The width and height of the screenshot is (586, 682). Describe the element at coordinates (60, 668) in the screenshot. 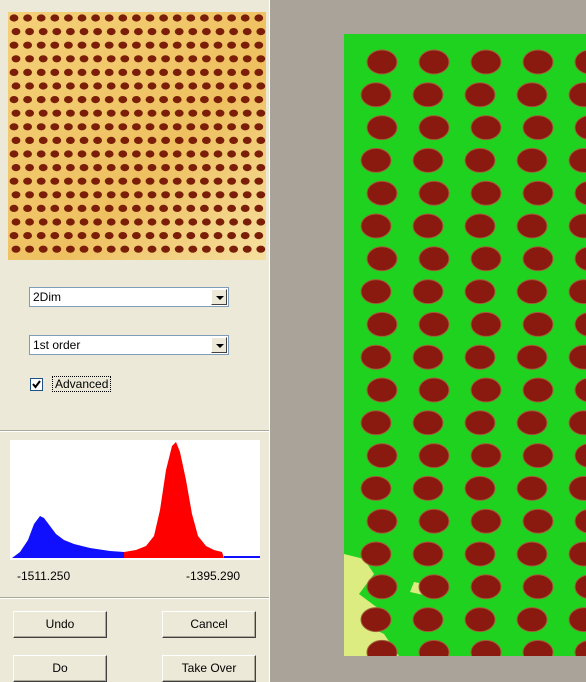

I see `do-button: Do` at that location.